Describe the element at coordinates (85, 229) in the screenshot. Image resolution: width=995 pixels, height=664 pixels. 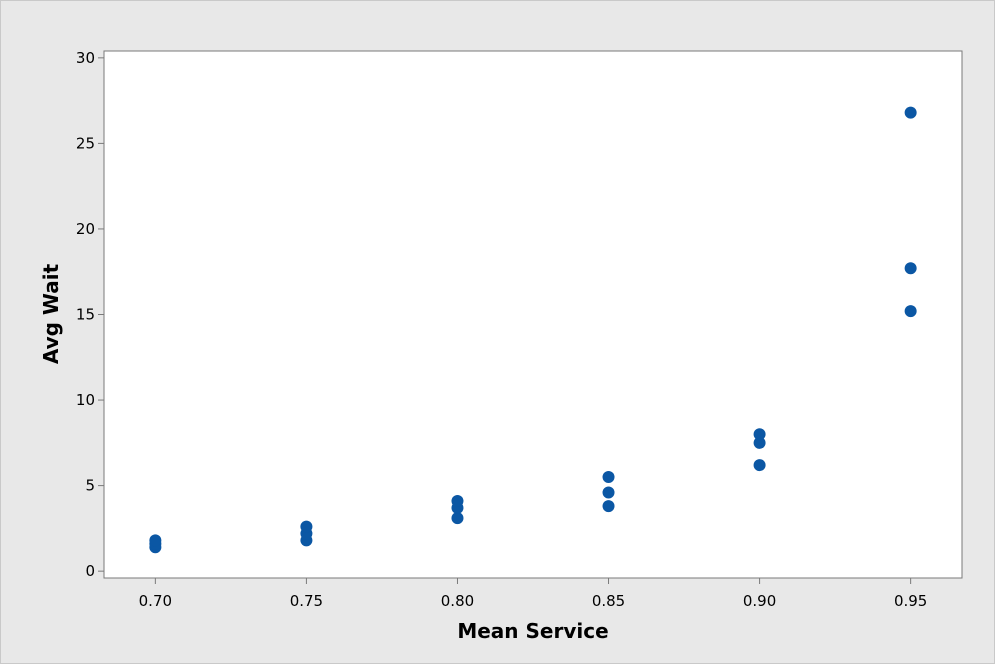
I see `y-tick-label: 20` at that location.